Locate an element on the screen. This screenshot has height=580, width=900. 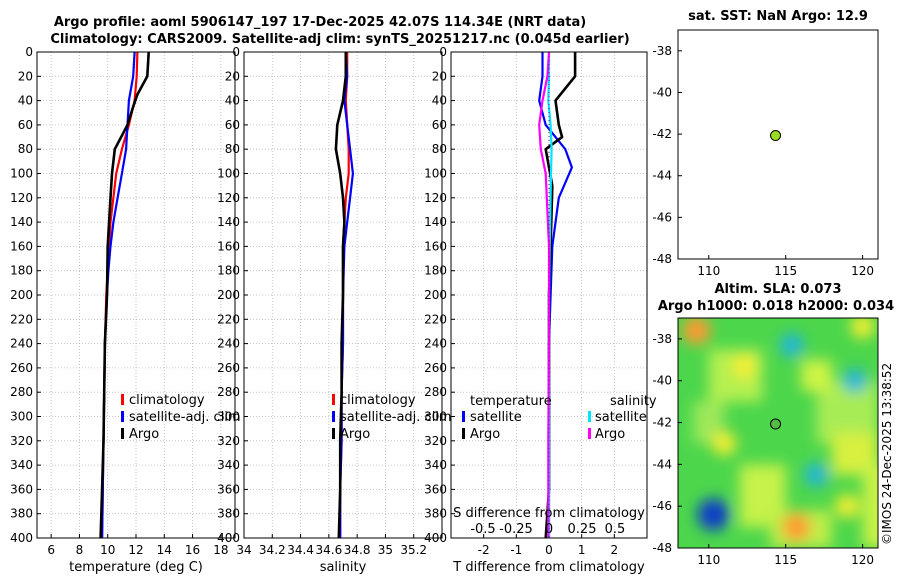
x-tick-label: 10 is located at coordinates (107, 550).